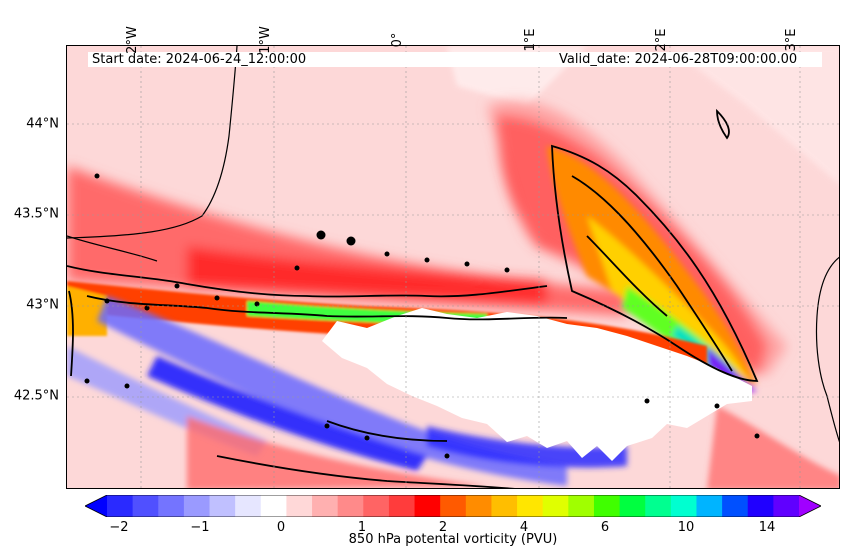 This screenshot has width=850, height=558. Describe the element at coordinates (152, 142) in the screenshot. I see `coastline-atlantic` at that location.